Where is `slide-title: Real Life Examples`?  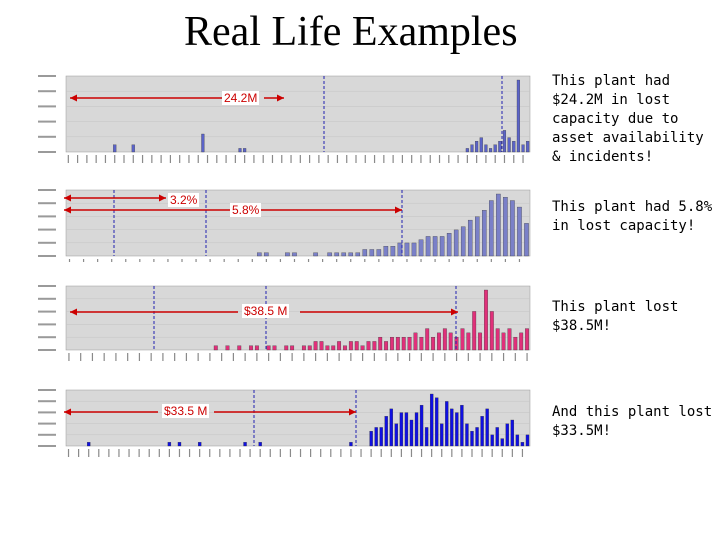 slide-title: Real Life Examples is located at coordinates (351, 32).